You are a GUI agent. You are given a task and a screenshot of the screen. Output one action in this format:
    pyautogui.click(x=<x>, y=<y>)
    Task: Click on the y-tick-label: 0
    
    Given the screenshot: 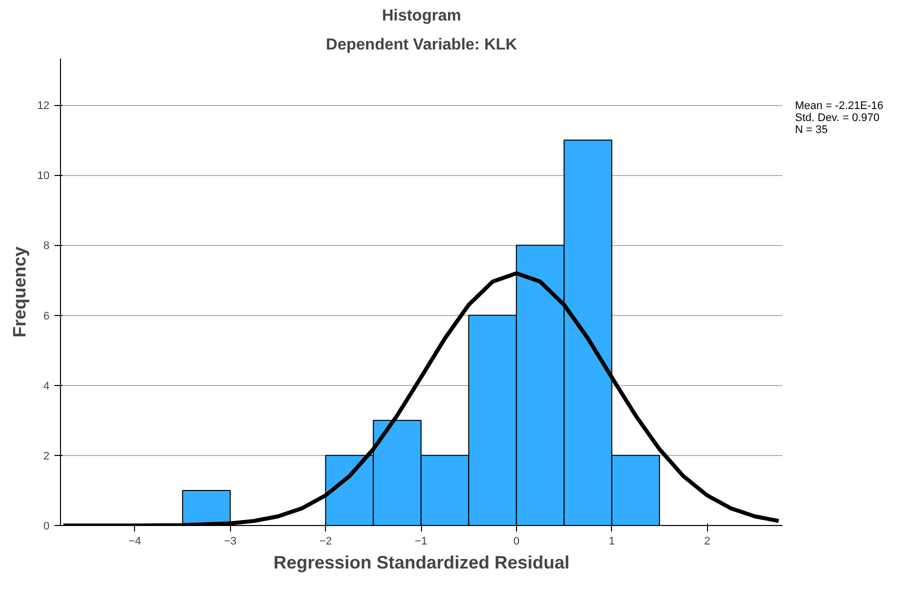 What is the action you would take?
    pyautogui.click(x=46, y=526)
    